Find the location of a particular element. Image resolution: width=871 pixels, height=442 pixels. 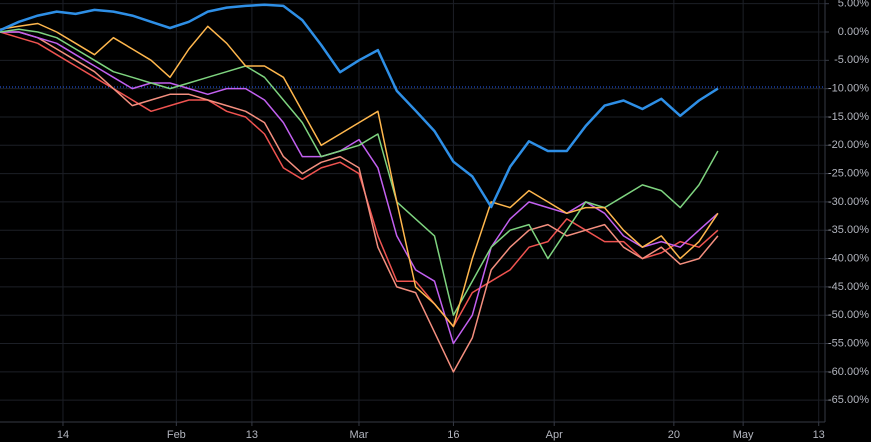

x-tick-label: Mar is located at coordinates (358, 435).